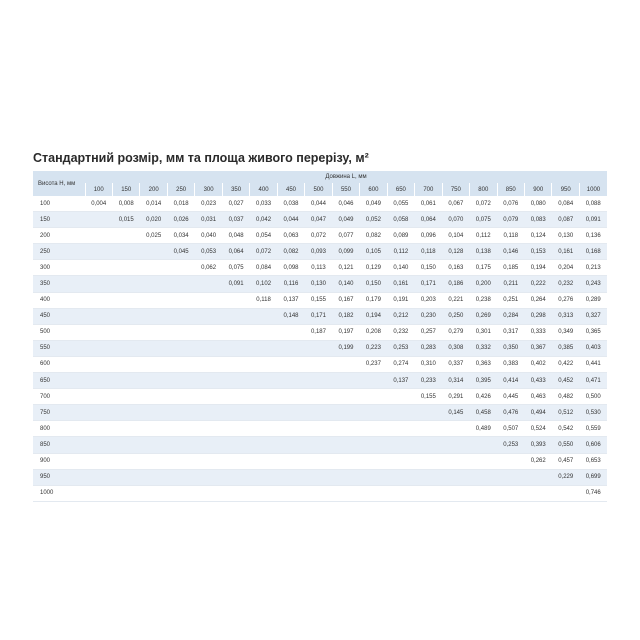  What do you see at coordinates (565, 348) in the screenshot?
I see `table-cell: 0,385` at bounding box center [565, 348].